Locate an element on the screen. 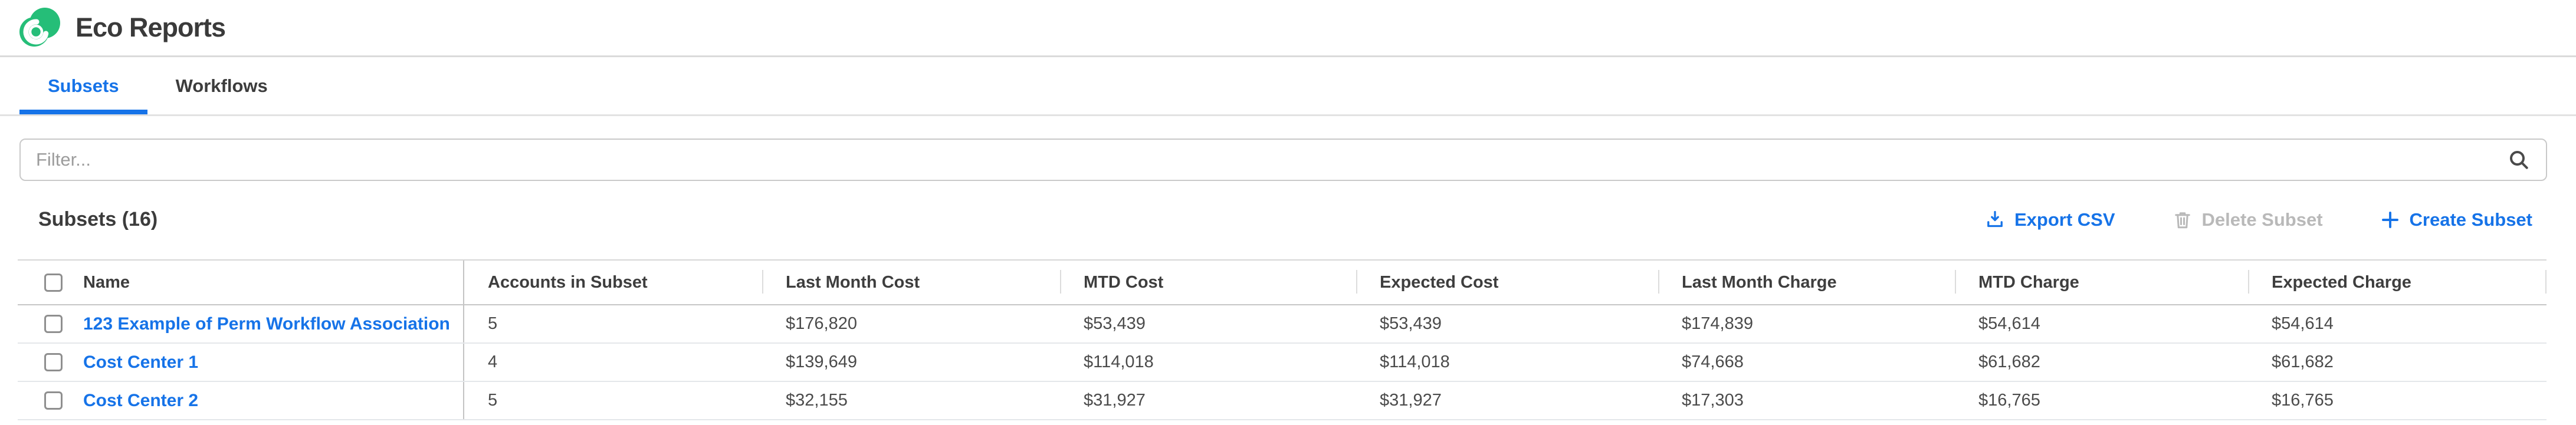 This screenshot has width=2576, height=425. cell-last_month_charge: $174,839 is located at coordinates (1717, 323).